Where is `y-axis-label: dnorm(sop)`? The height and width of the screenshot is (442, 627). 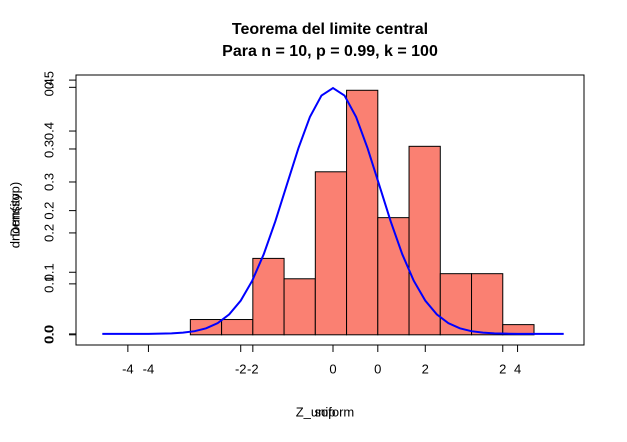 y-axis-label: dnorm(sop) is located at coordinates (14, 215).